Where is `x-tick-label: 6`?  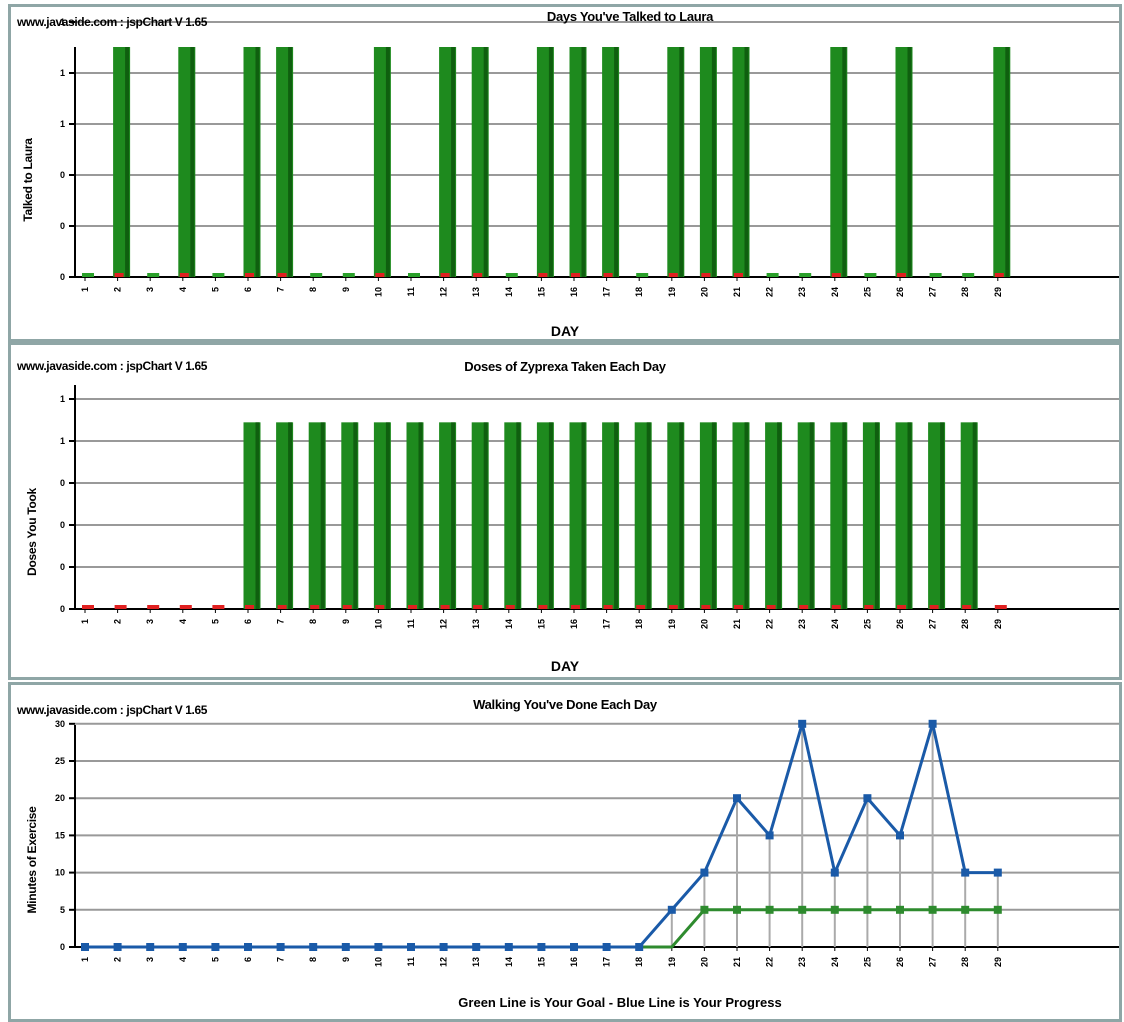 x-tick-label: 6 is located at coordinates (248, 959).